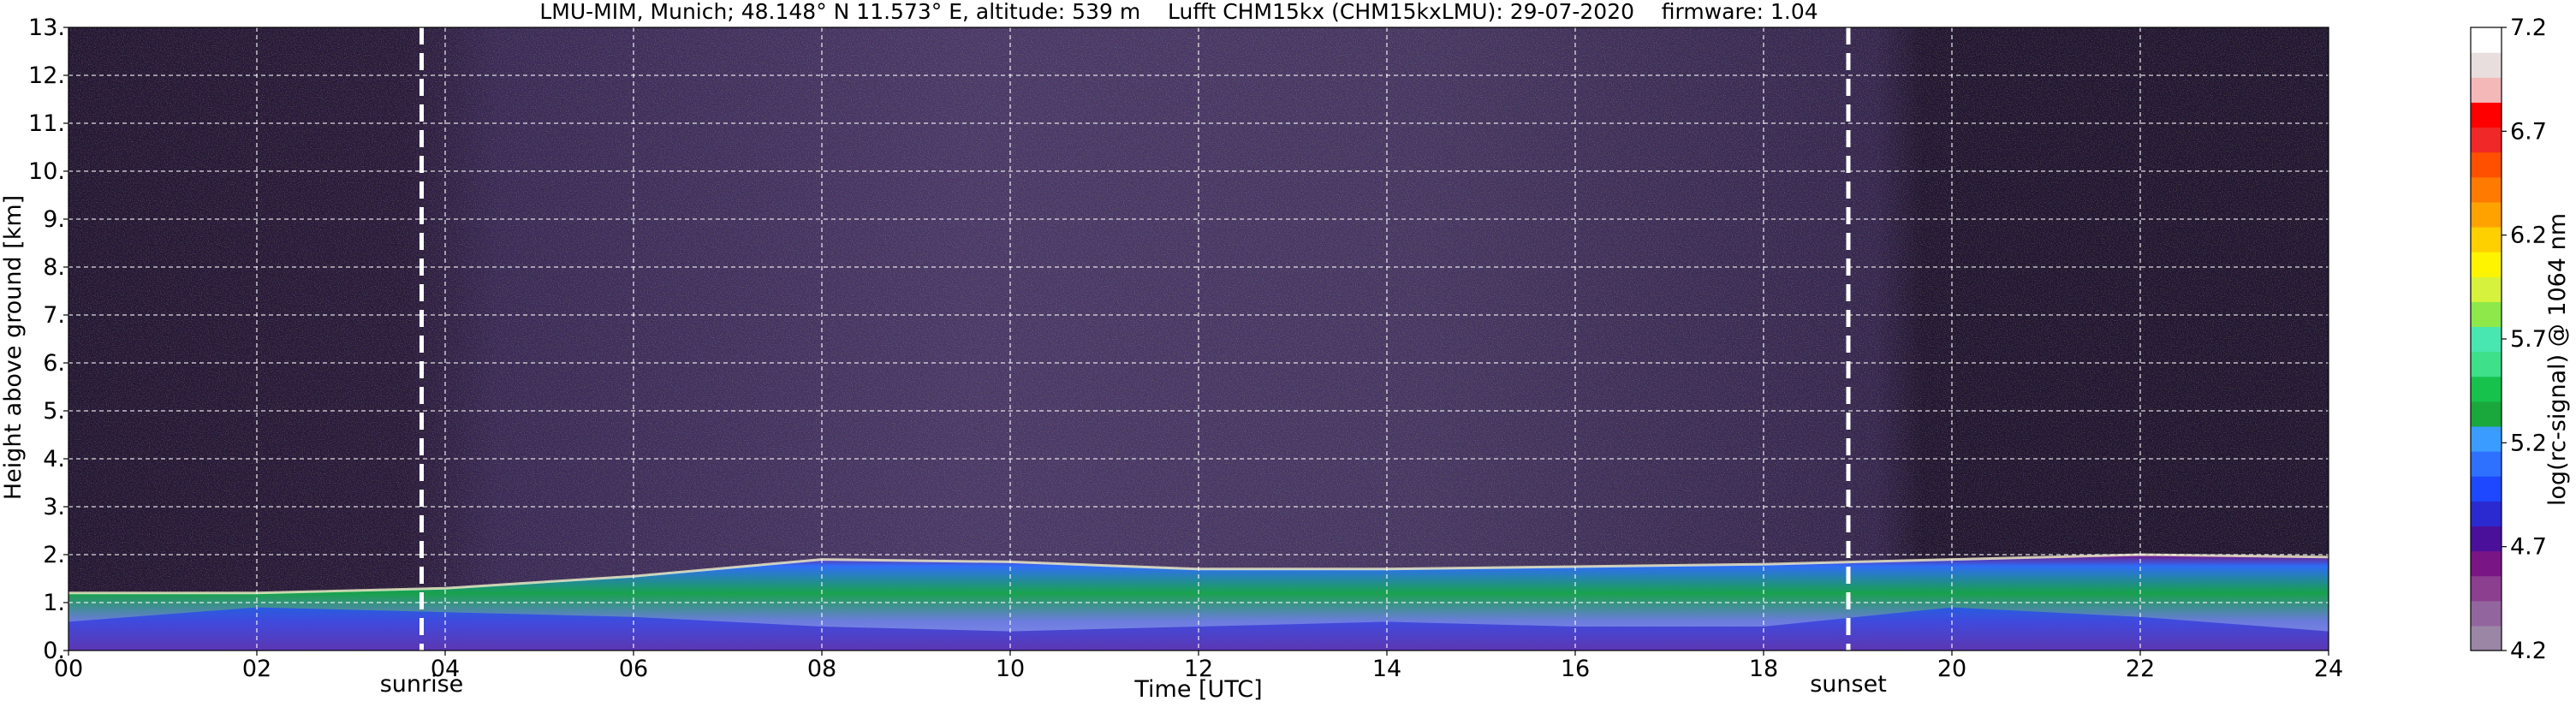  I want to click on y-tick-label: 10., so click(46, 171).